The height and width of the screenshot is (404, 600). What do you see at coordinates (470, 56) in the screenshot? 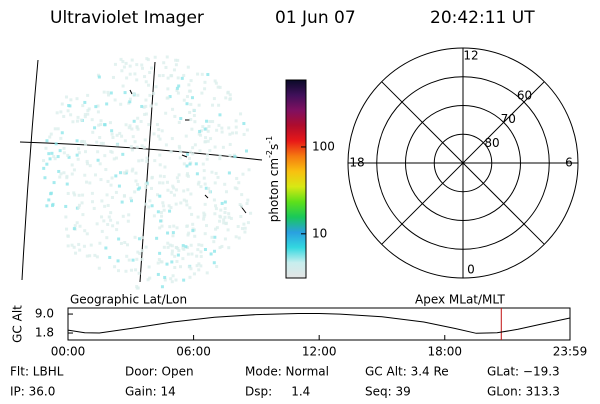
I see `mlt-label: 12` at bounding box center [470, 56].